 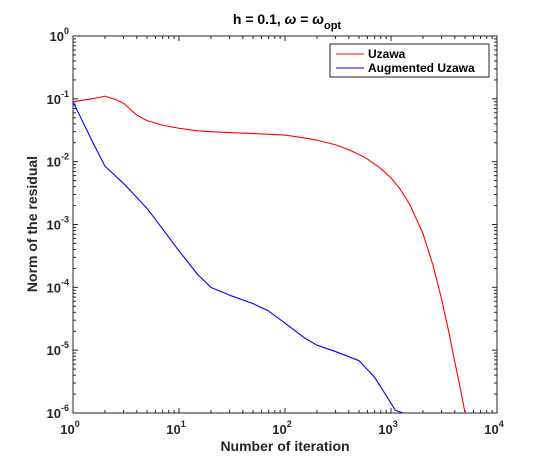 What do you see at coordinates (175, 428) in the screenshot?
I see `x-tick-label: 10¹` at bounding box center [175, 428].